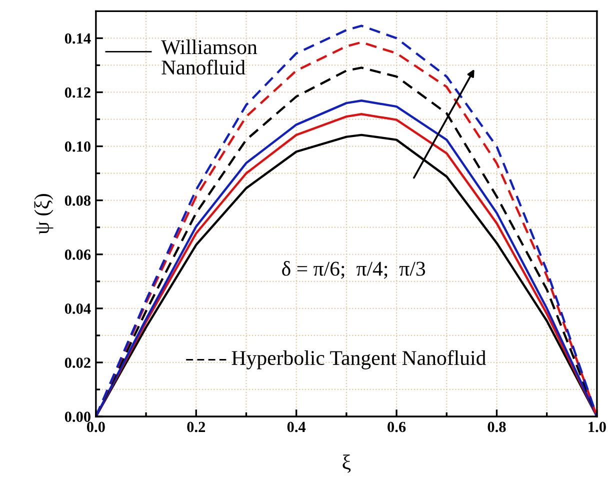 The height and width of the screenshot is (486, 611). Describe the element at coordinates (77, 38) in the screenshot. I see `y-tick-label: 0.14` at that location.